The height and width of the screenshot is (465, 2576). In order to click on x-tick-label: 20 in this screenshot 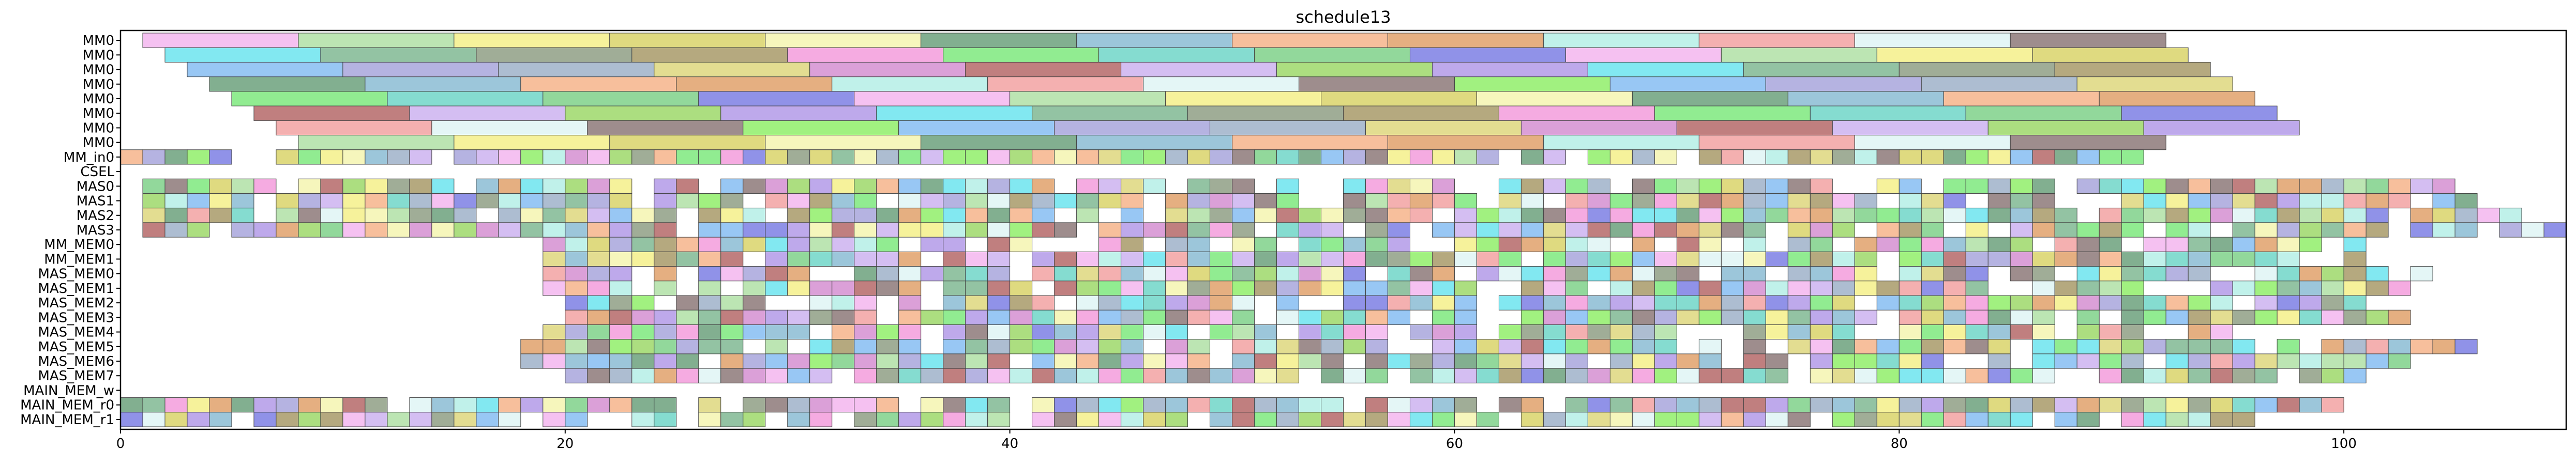, I will do `click(565, 444)`.